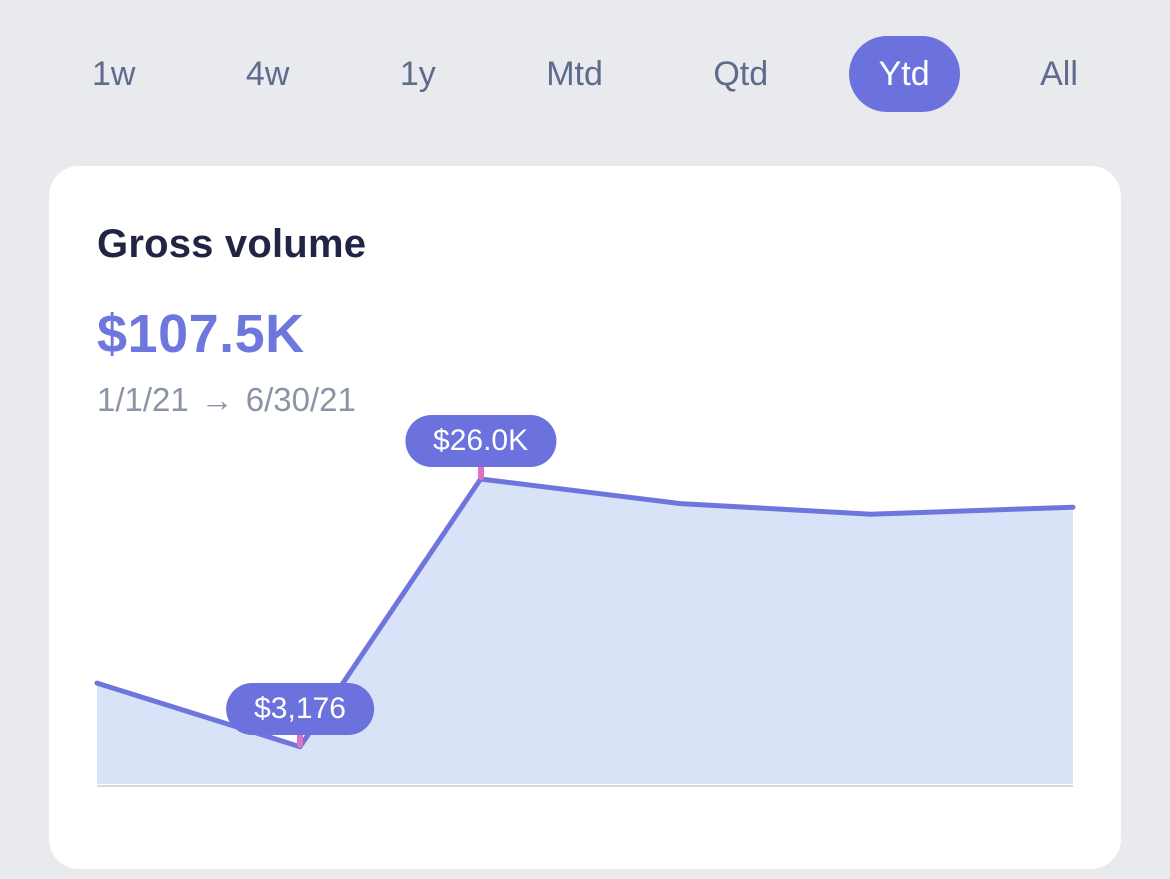  What do you see at coordinates (481, 441) in the screenshot?
I see `chart-value-tooltip: $26.0K` at bounding box center [481, 441].